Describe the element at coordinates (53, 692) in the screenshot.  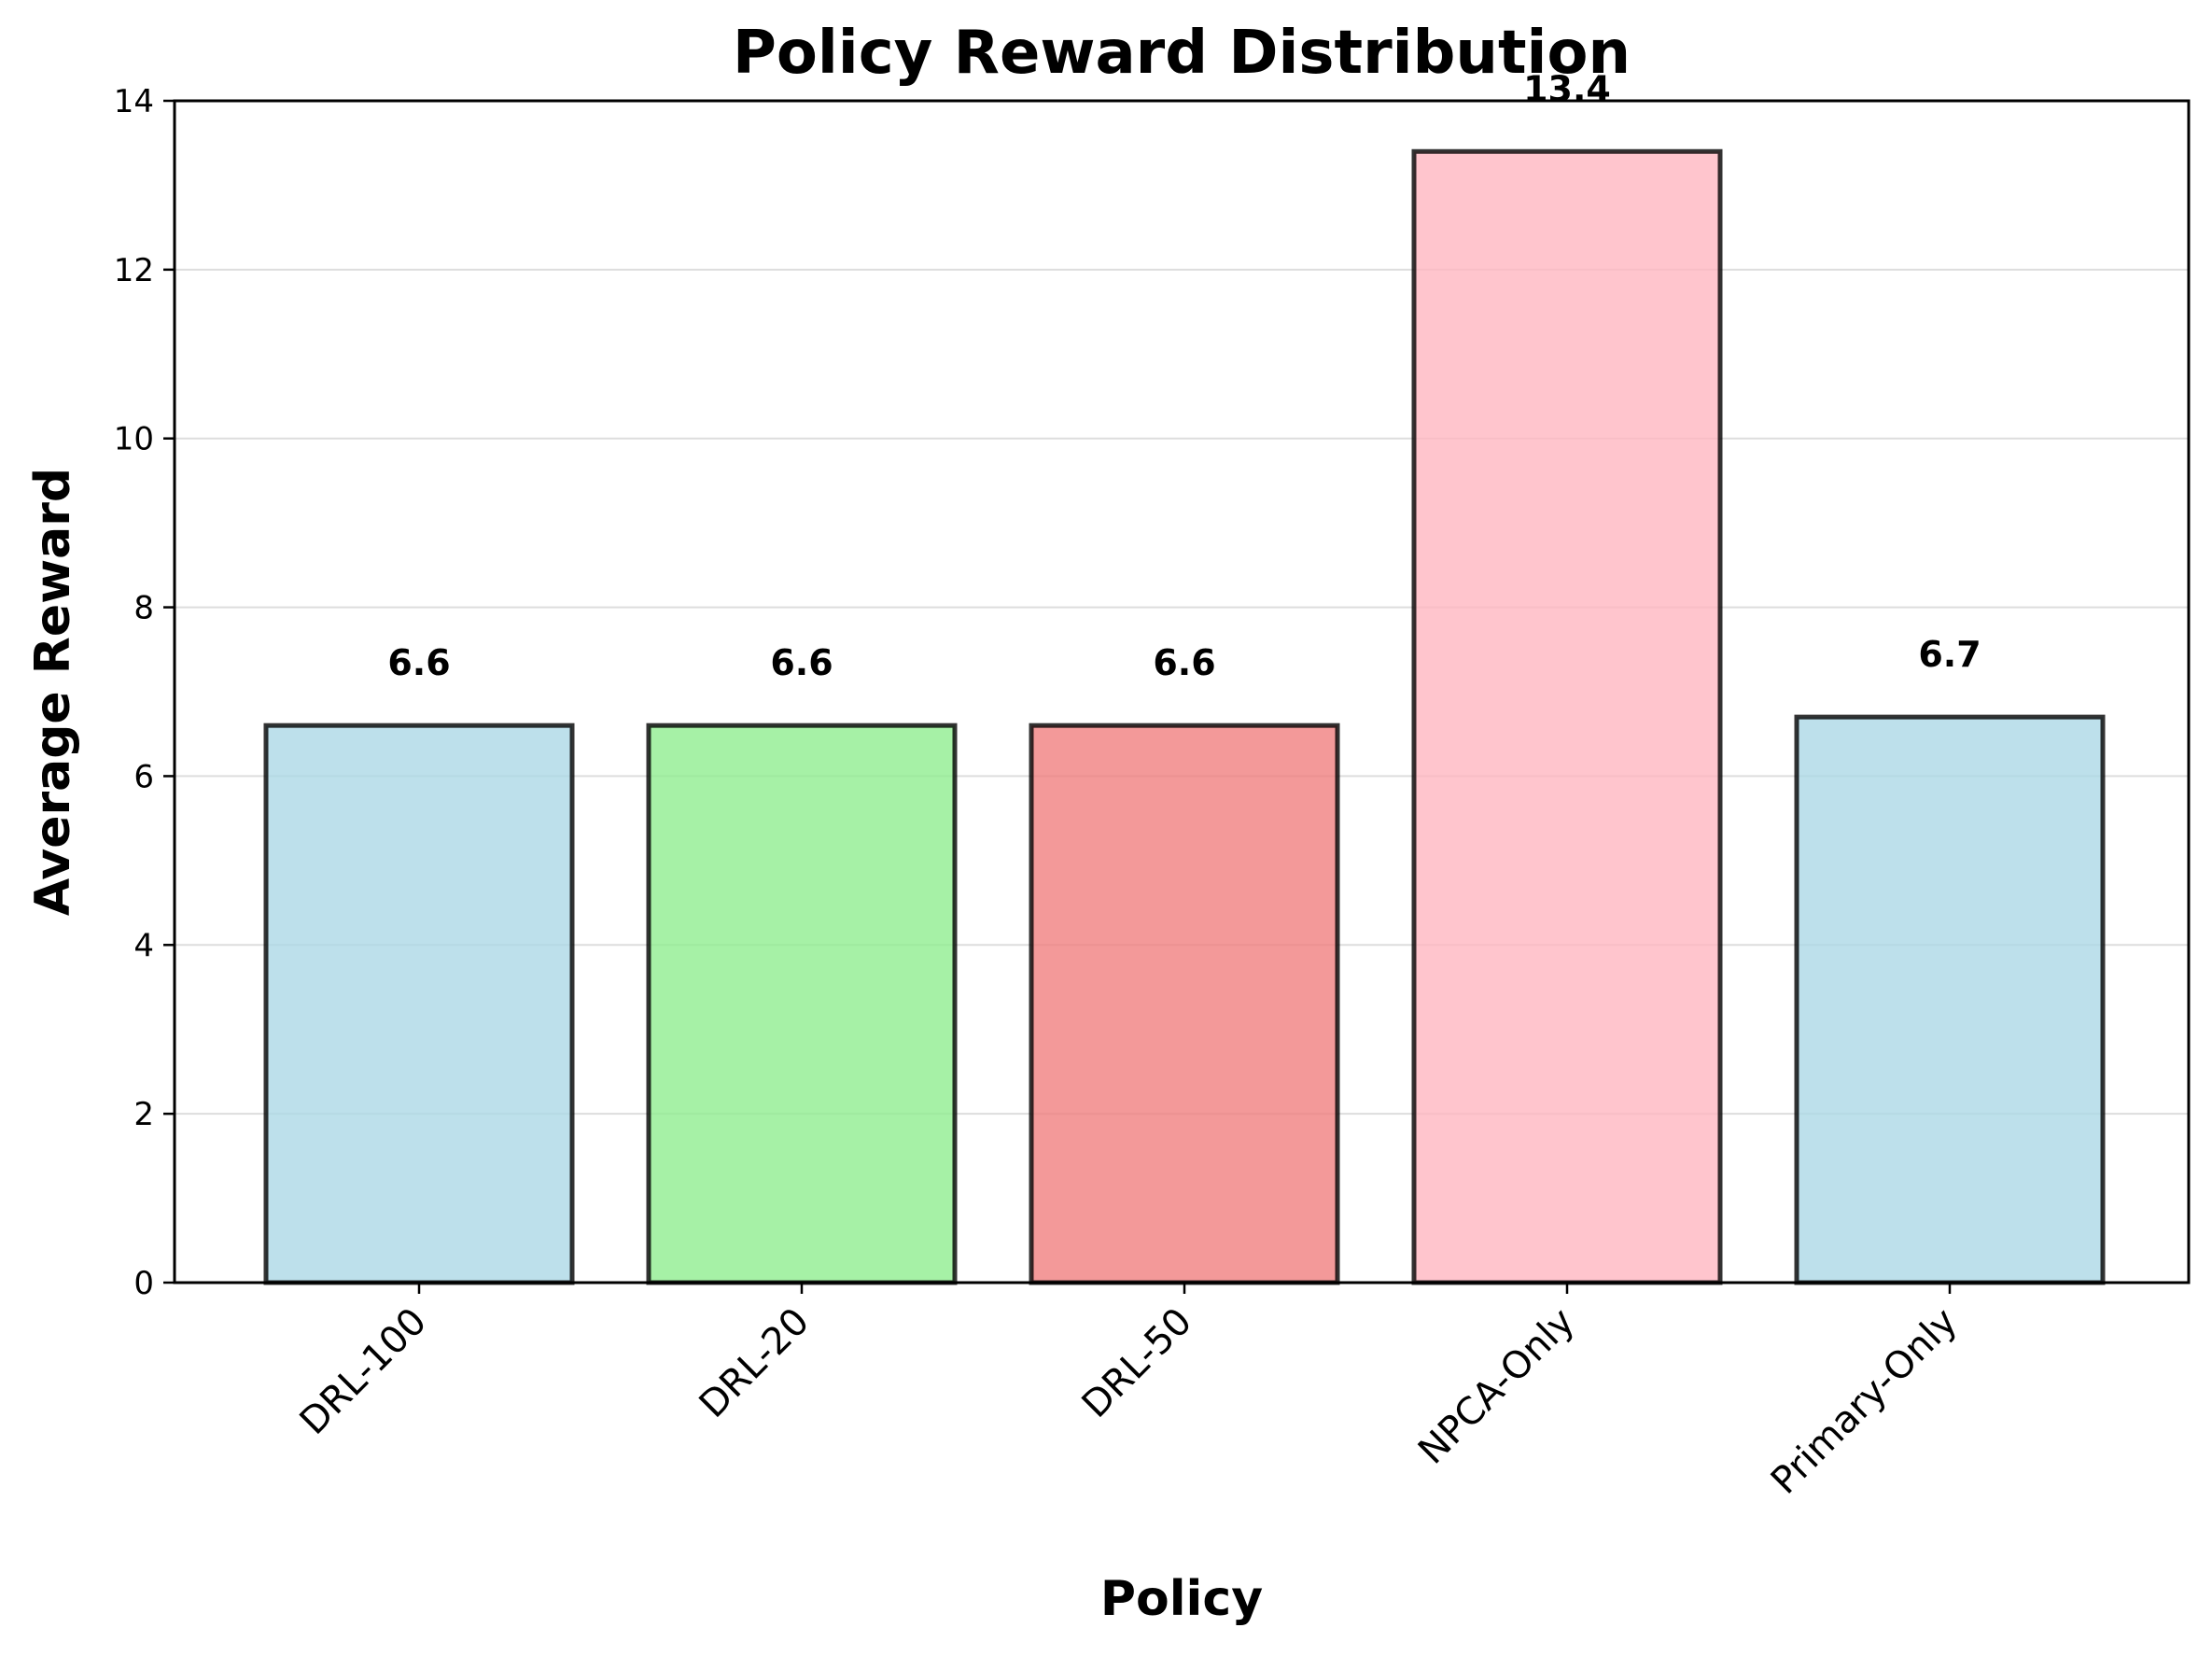
I see `y-axis-label: Average Reward` at that location.